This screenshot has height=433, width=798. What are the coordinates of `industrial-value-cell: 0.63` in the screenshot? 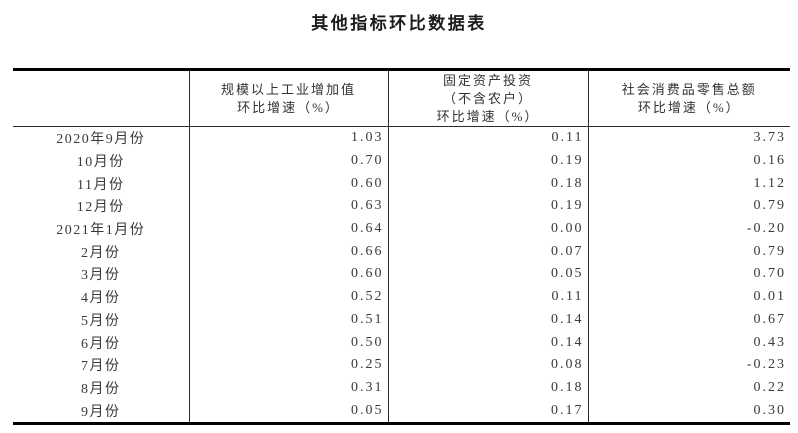 It's located at (288, 206).